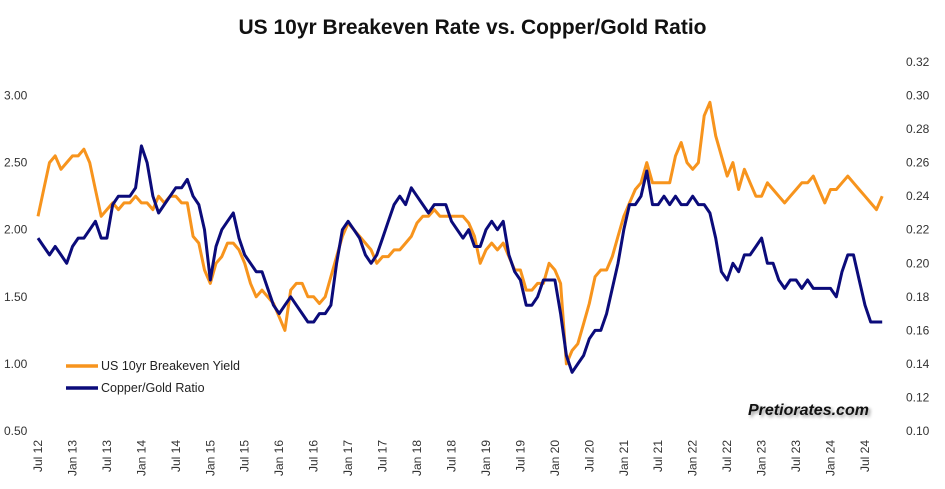 This screenshot has height=489, width=945. I want to click on right-axis-tick-label: 0.26, so click(918, 163).